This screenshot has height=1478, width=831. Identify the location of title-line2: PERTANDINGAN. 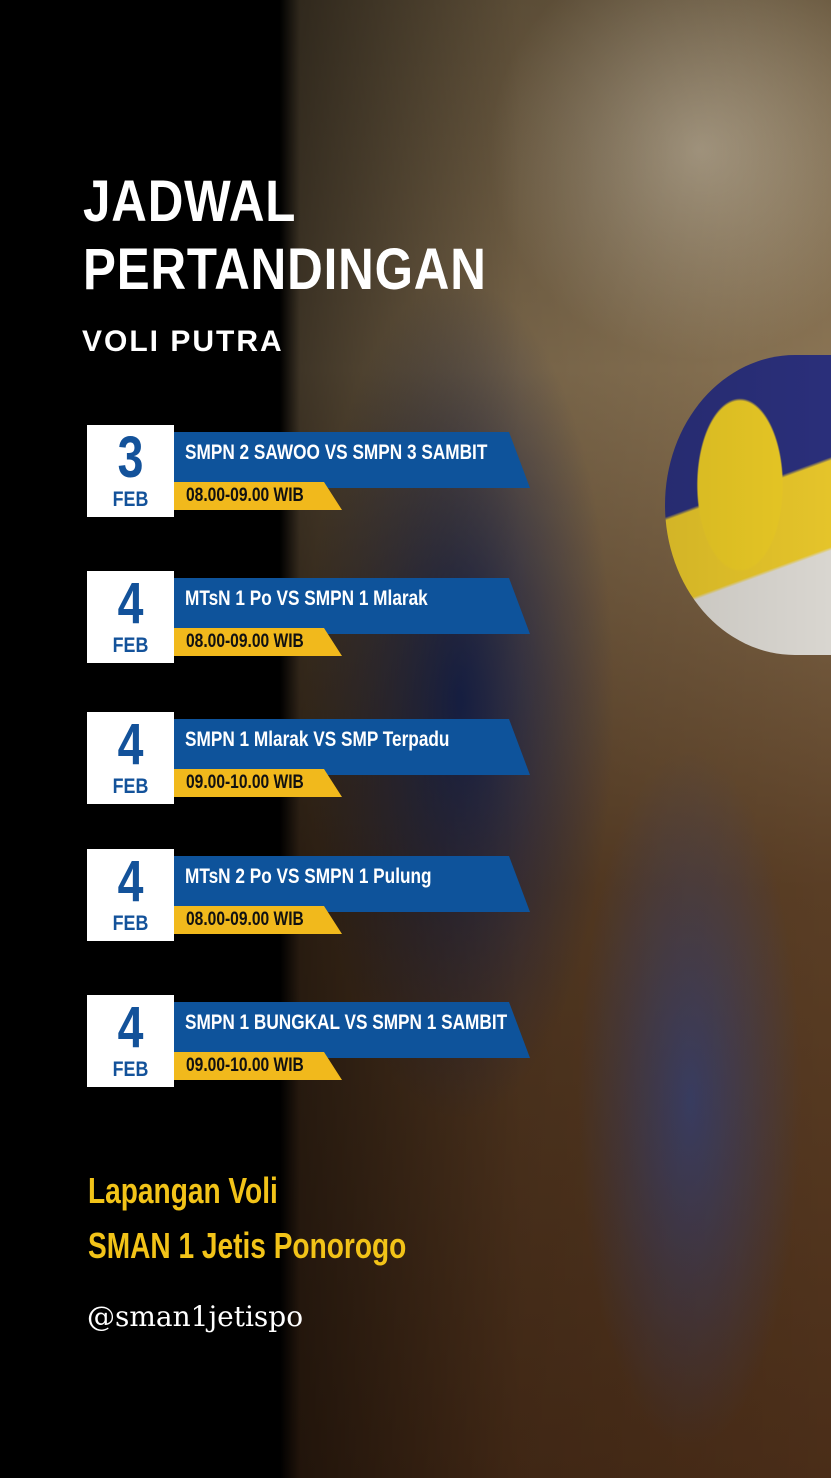
(285, 269).